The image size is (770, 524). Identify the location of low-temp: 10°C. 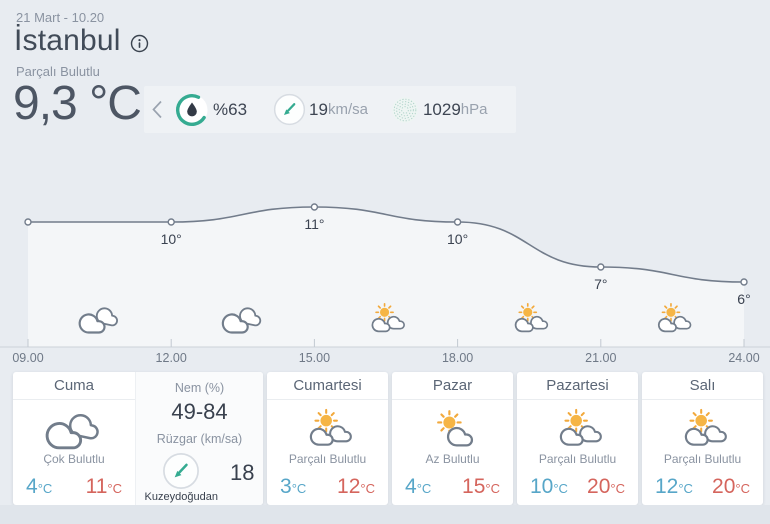
(549, 486).